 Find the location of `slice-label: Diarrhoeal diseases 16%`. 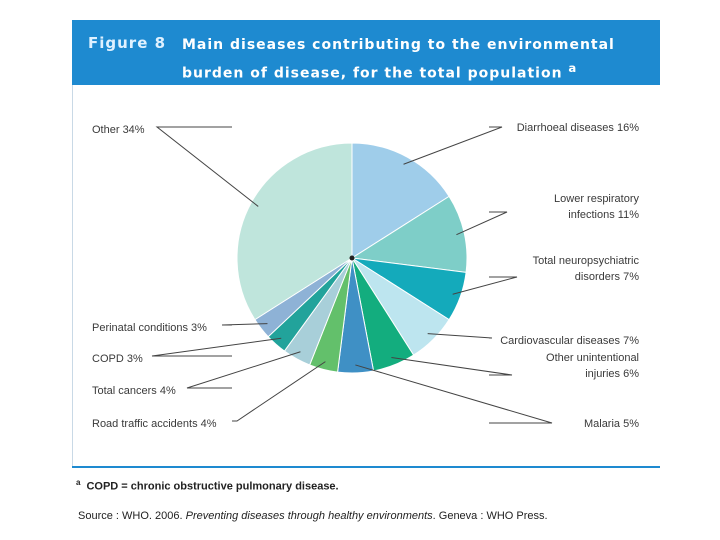

slice-label: Diarrhoeal diseases 16% is located at coordinates (578, 128).